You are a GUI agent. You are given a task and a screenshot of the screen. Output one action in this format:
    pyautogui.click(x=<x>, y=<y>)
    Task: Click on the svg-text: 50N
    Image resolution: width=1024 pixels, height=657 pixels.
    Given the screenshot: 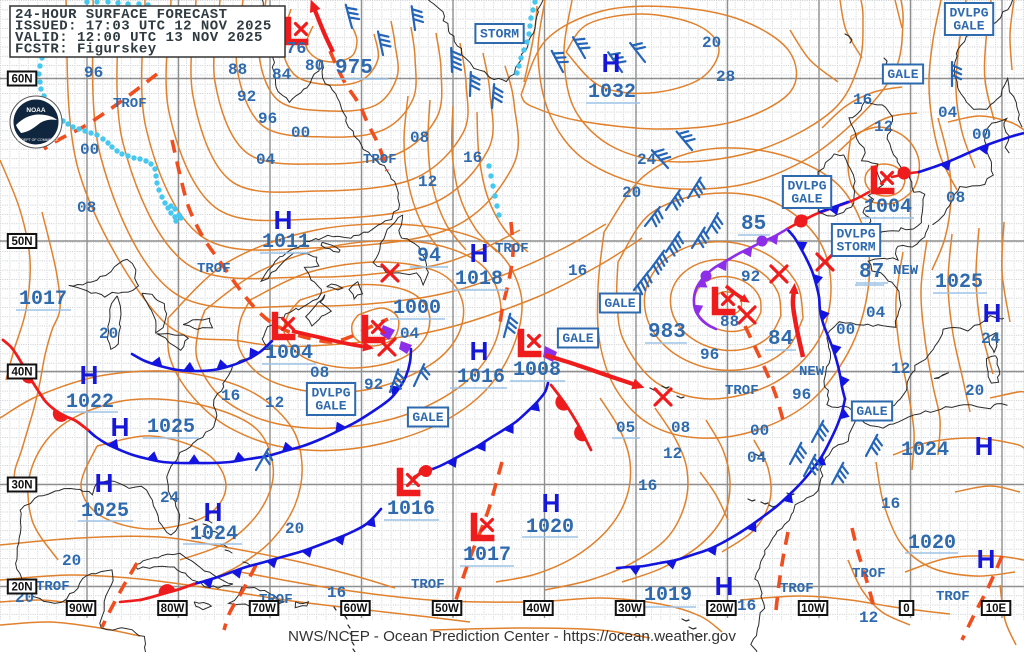 What is the action you would take?
    pyautogui.click(x=21, y=242)
    